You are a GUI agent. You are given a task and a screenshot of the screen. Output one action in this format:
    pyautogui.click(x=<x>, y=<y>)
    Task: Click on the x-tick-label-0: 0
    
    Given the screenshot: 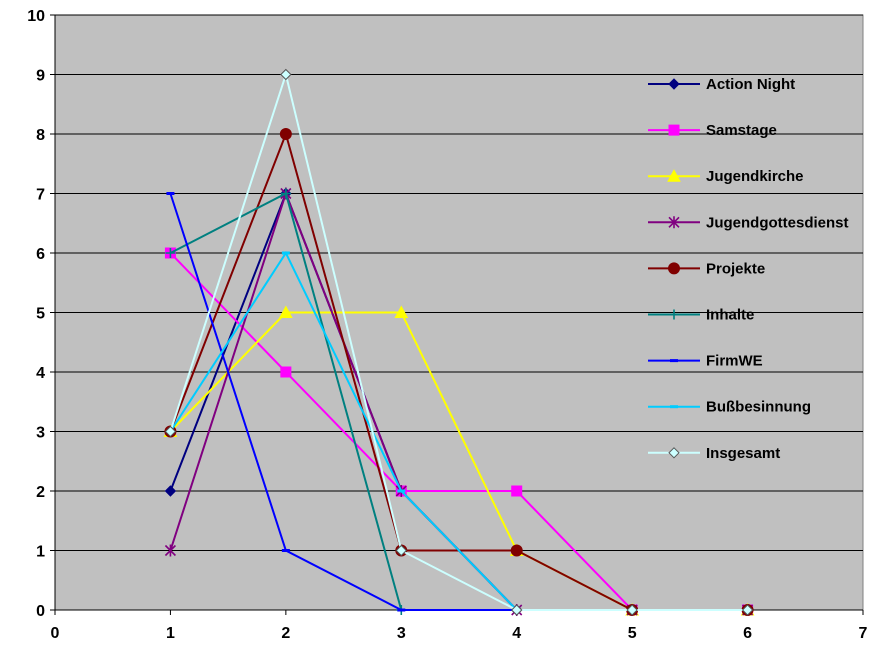 What is the action you would take?
    pyautogui.click(x=55, y=633)
    